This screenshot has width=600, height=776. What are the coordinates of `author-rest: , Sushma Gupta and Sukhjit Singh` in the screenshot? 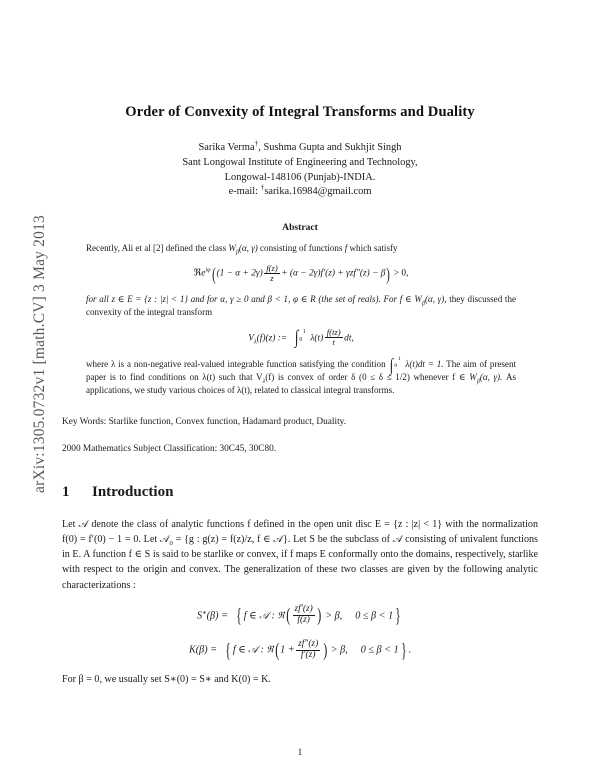 It's located at (330, 147).